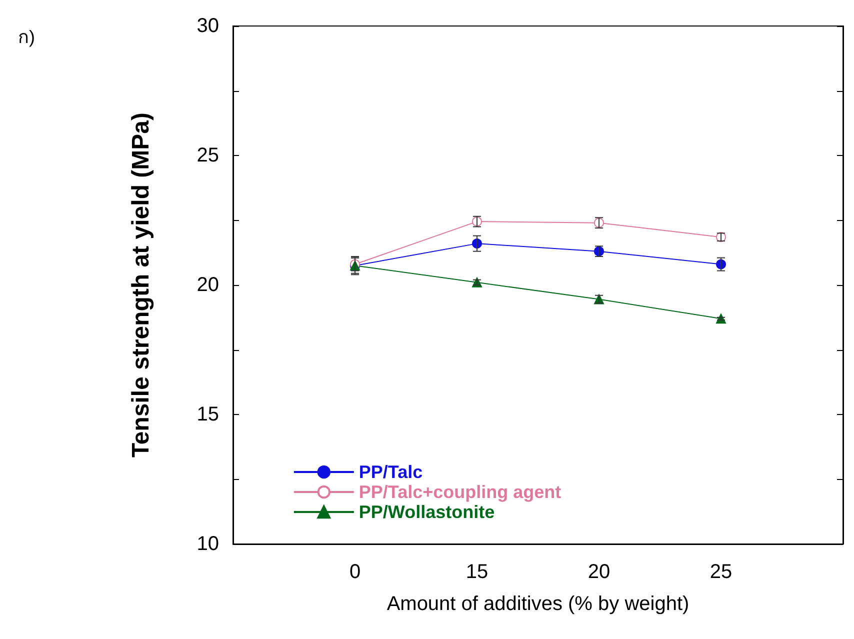  I want to click on y-tick-label: 10, so click(207, 544).